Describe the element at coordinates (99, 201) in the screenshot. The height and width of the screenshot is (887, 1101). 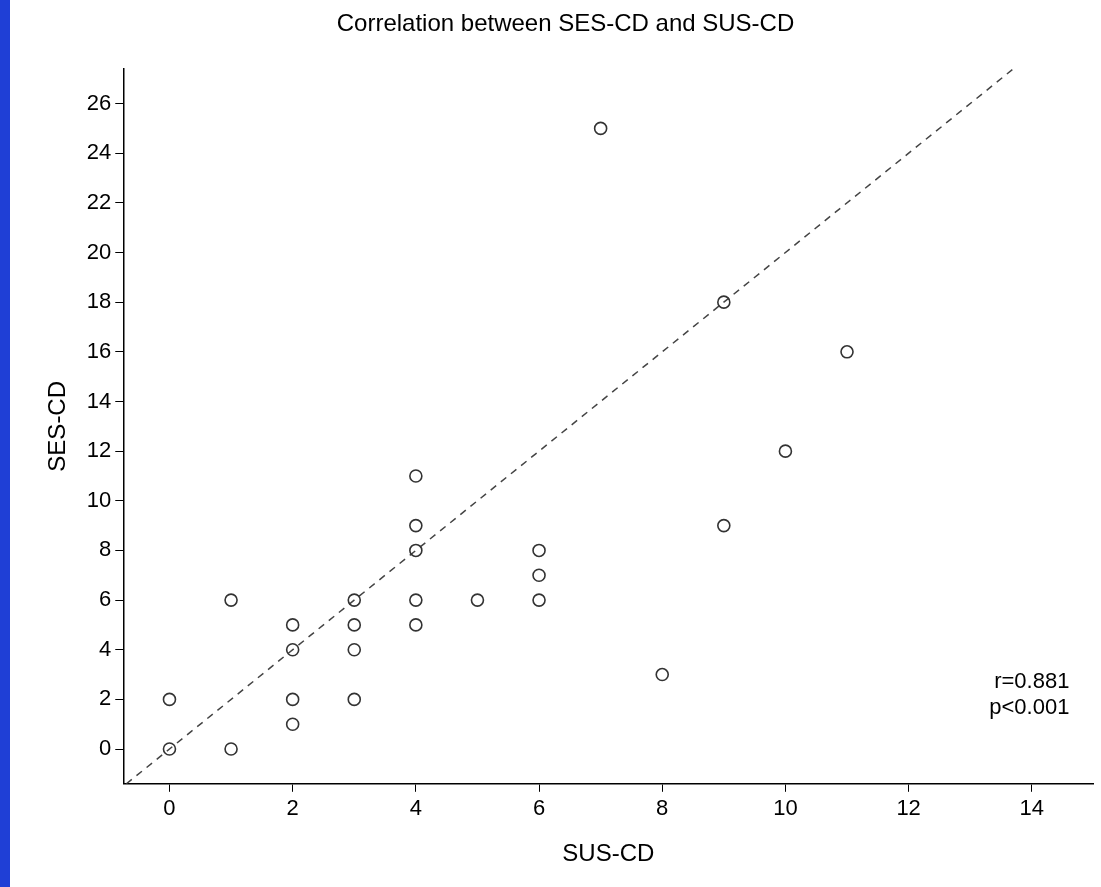
I see `y-tick-label: 22` at that location.